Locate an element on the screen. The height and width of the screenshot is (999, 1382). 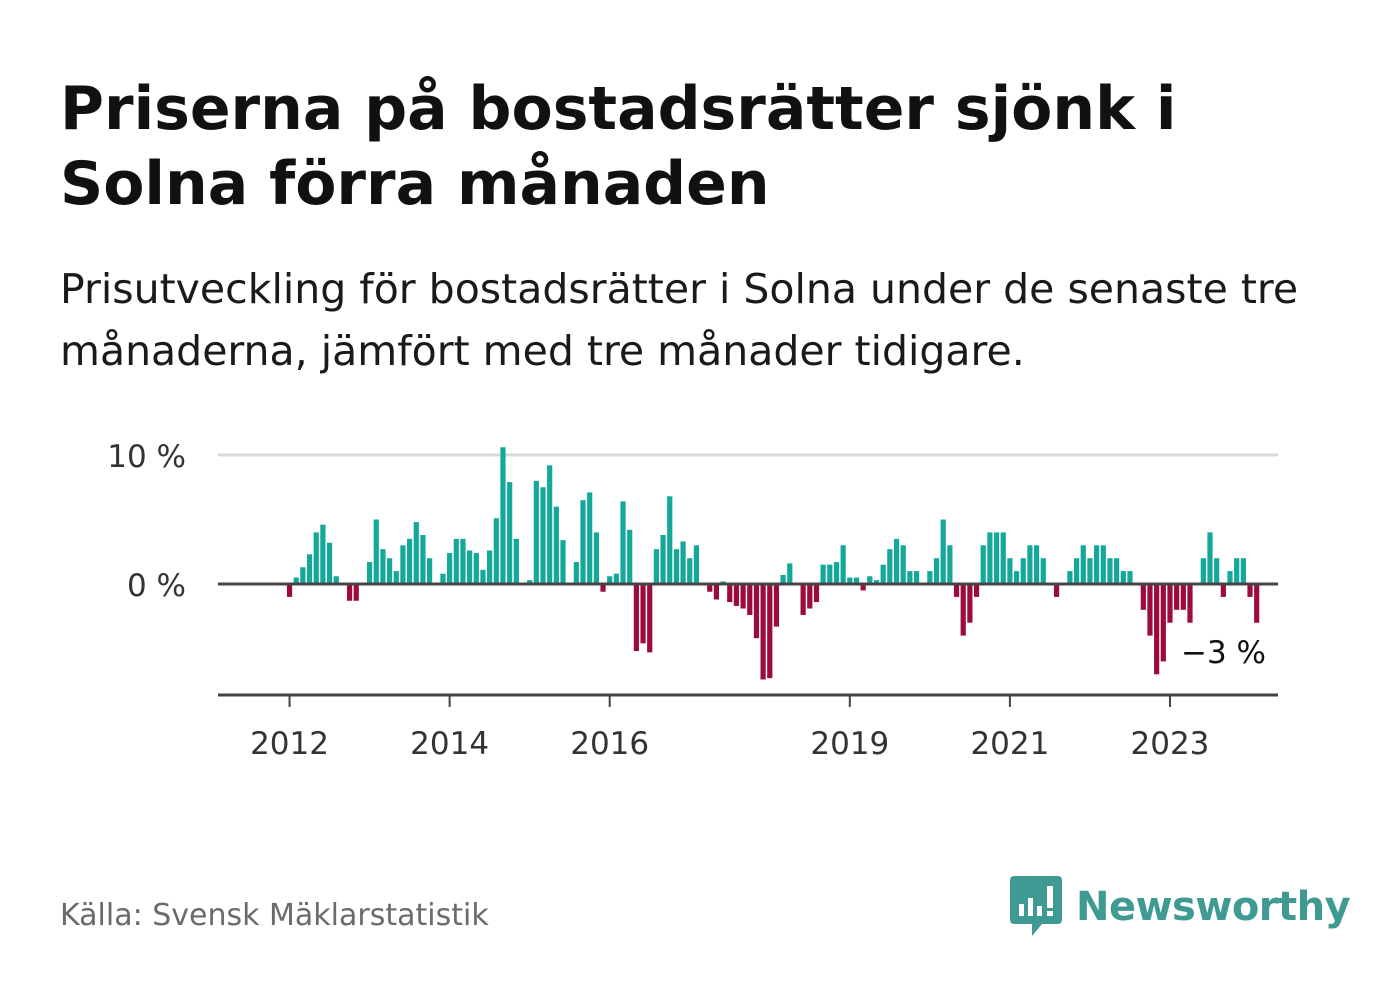
x-tick-label: 2021 is located at coordinates (1009, 744).